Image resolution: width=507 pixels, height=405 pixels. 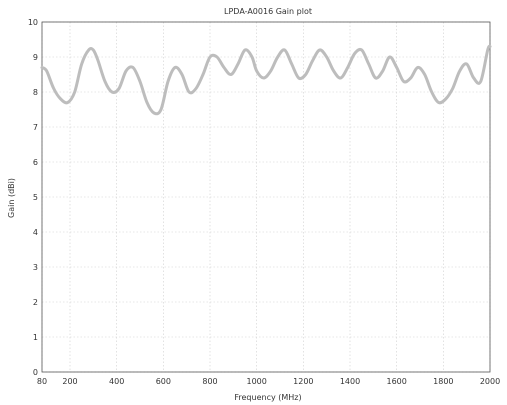 I want to click on y-tick-label: 0, so click(x=35, y=372).